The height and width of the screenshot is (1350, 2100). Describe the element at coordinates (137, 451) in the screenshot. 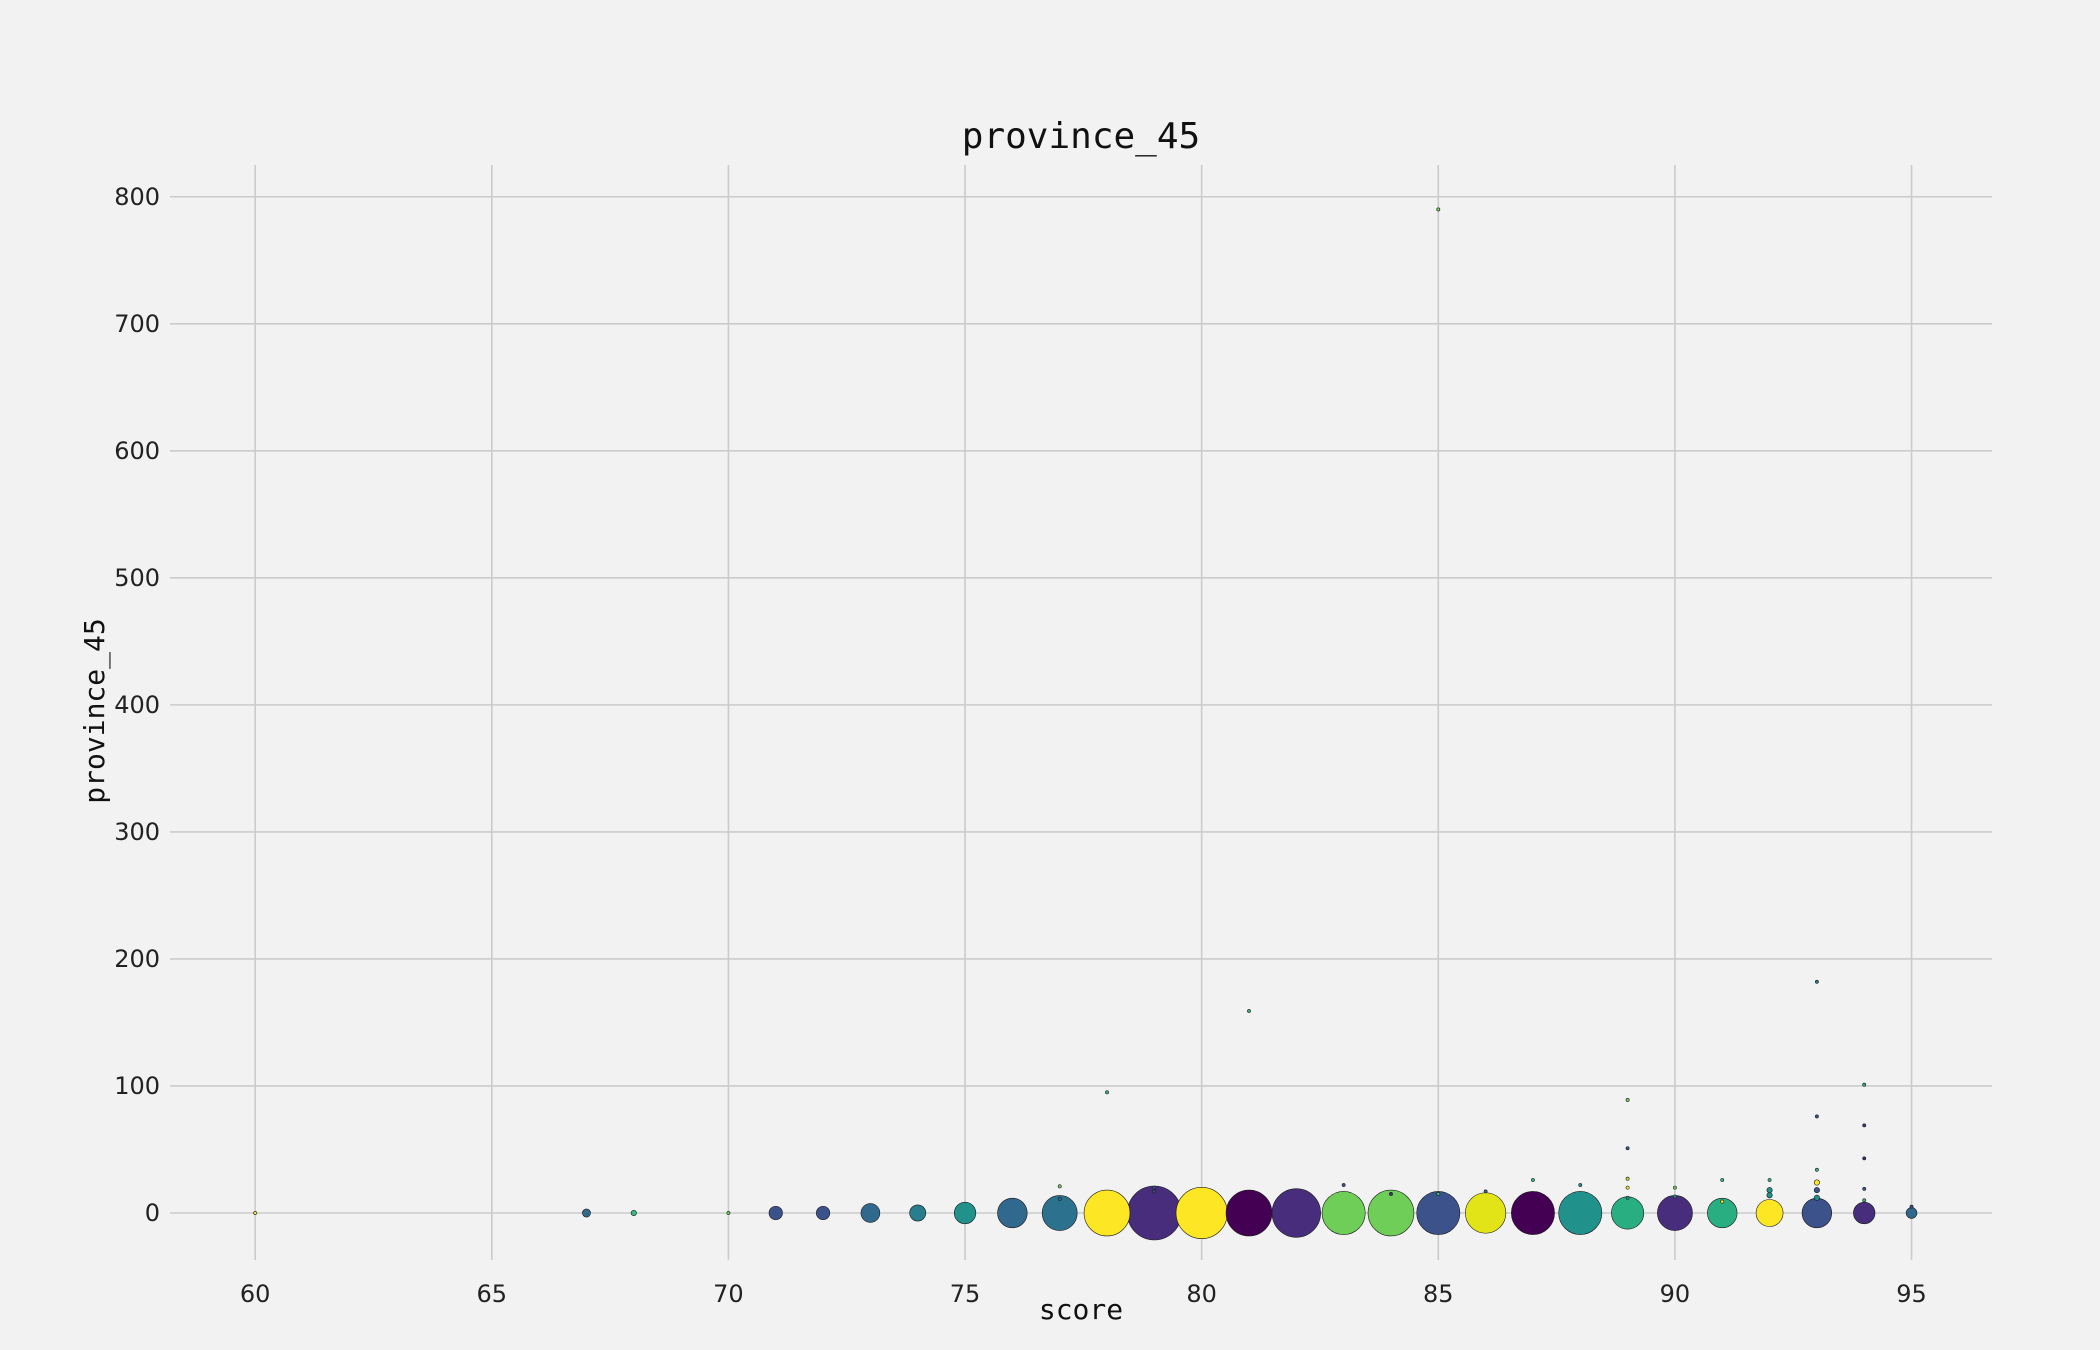

I see `y-tick-label: 600` at that location.